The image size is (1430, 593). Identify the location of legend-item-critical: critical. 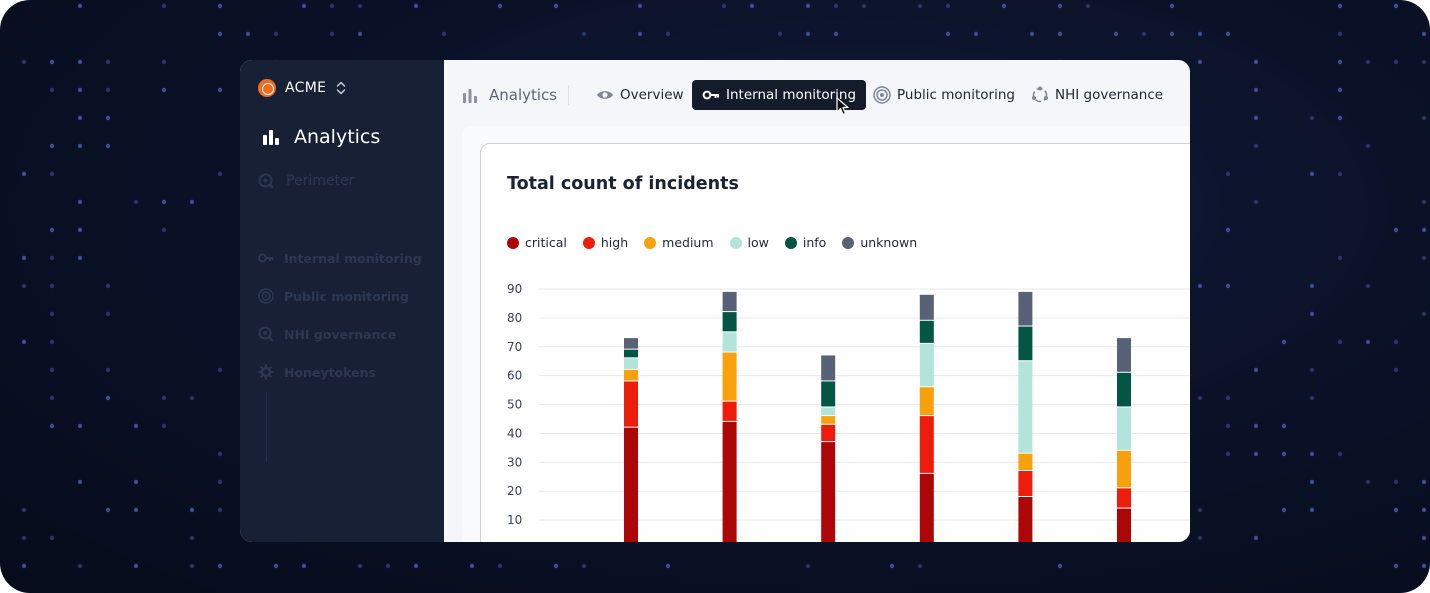
(537, 242).